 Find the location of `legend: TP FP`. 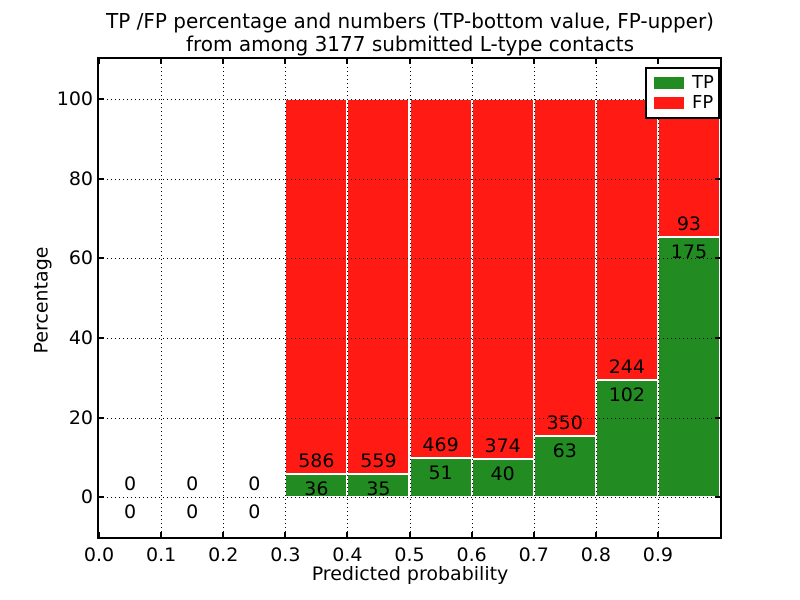

legend: TP FP is located at coordinates (682, 93).